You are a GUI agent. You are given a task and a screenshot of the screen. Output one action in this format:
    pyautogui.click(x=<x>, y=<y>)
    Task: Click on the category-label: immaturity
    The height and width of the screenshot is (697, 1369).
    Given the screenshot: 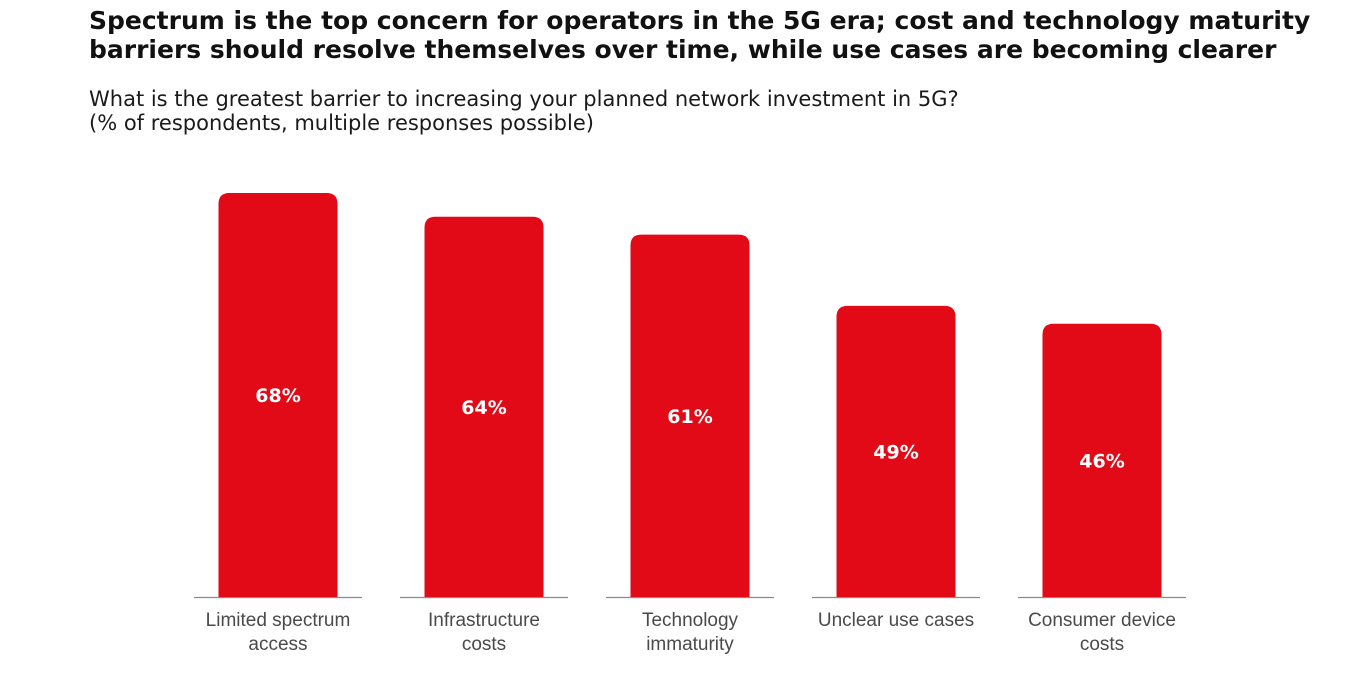 What is the action you would take?
    pyautogui.click(x=690, y=644)
    